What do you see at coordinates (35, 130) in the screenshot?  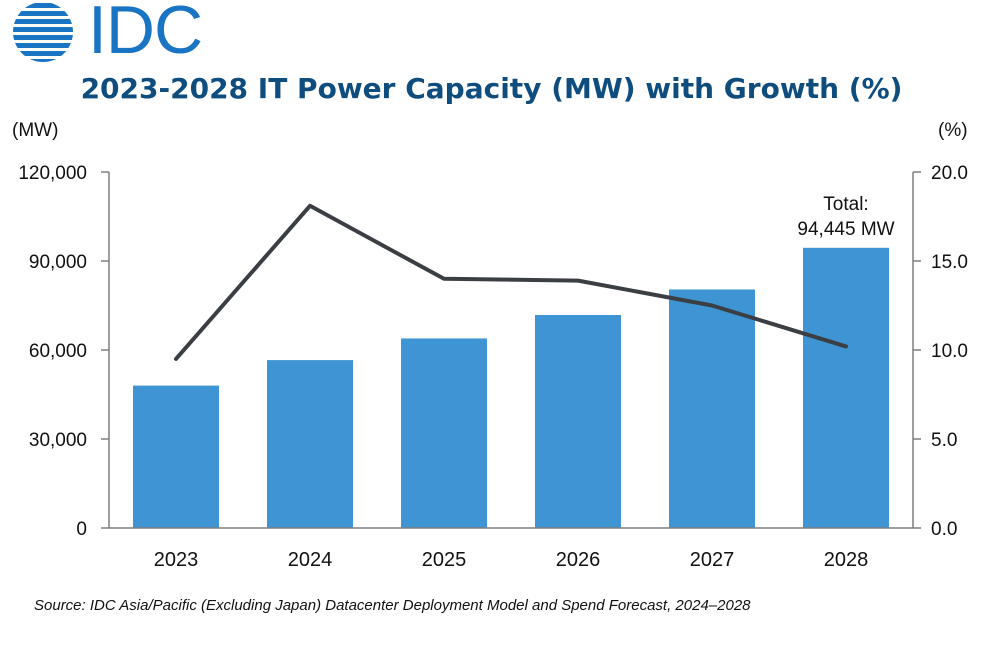 I see `left-axis-unit: (MW)` at bounding box center [35, 130].